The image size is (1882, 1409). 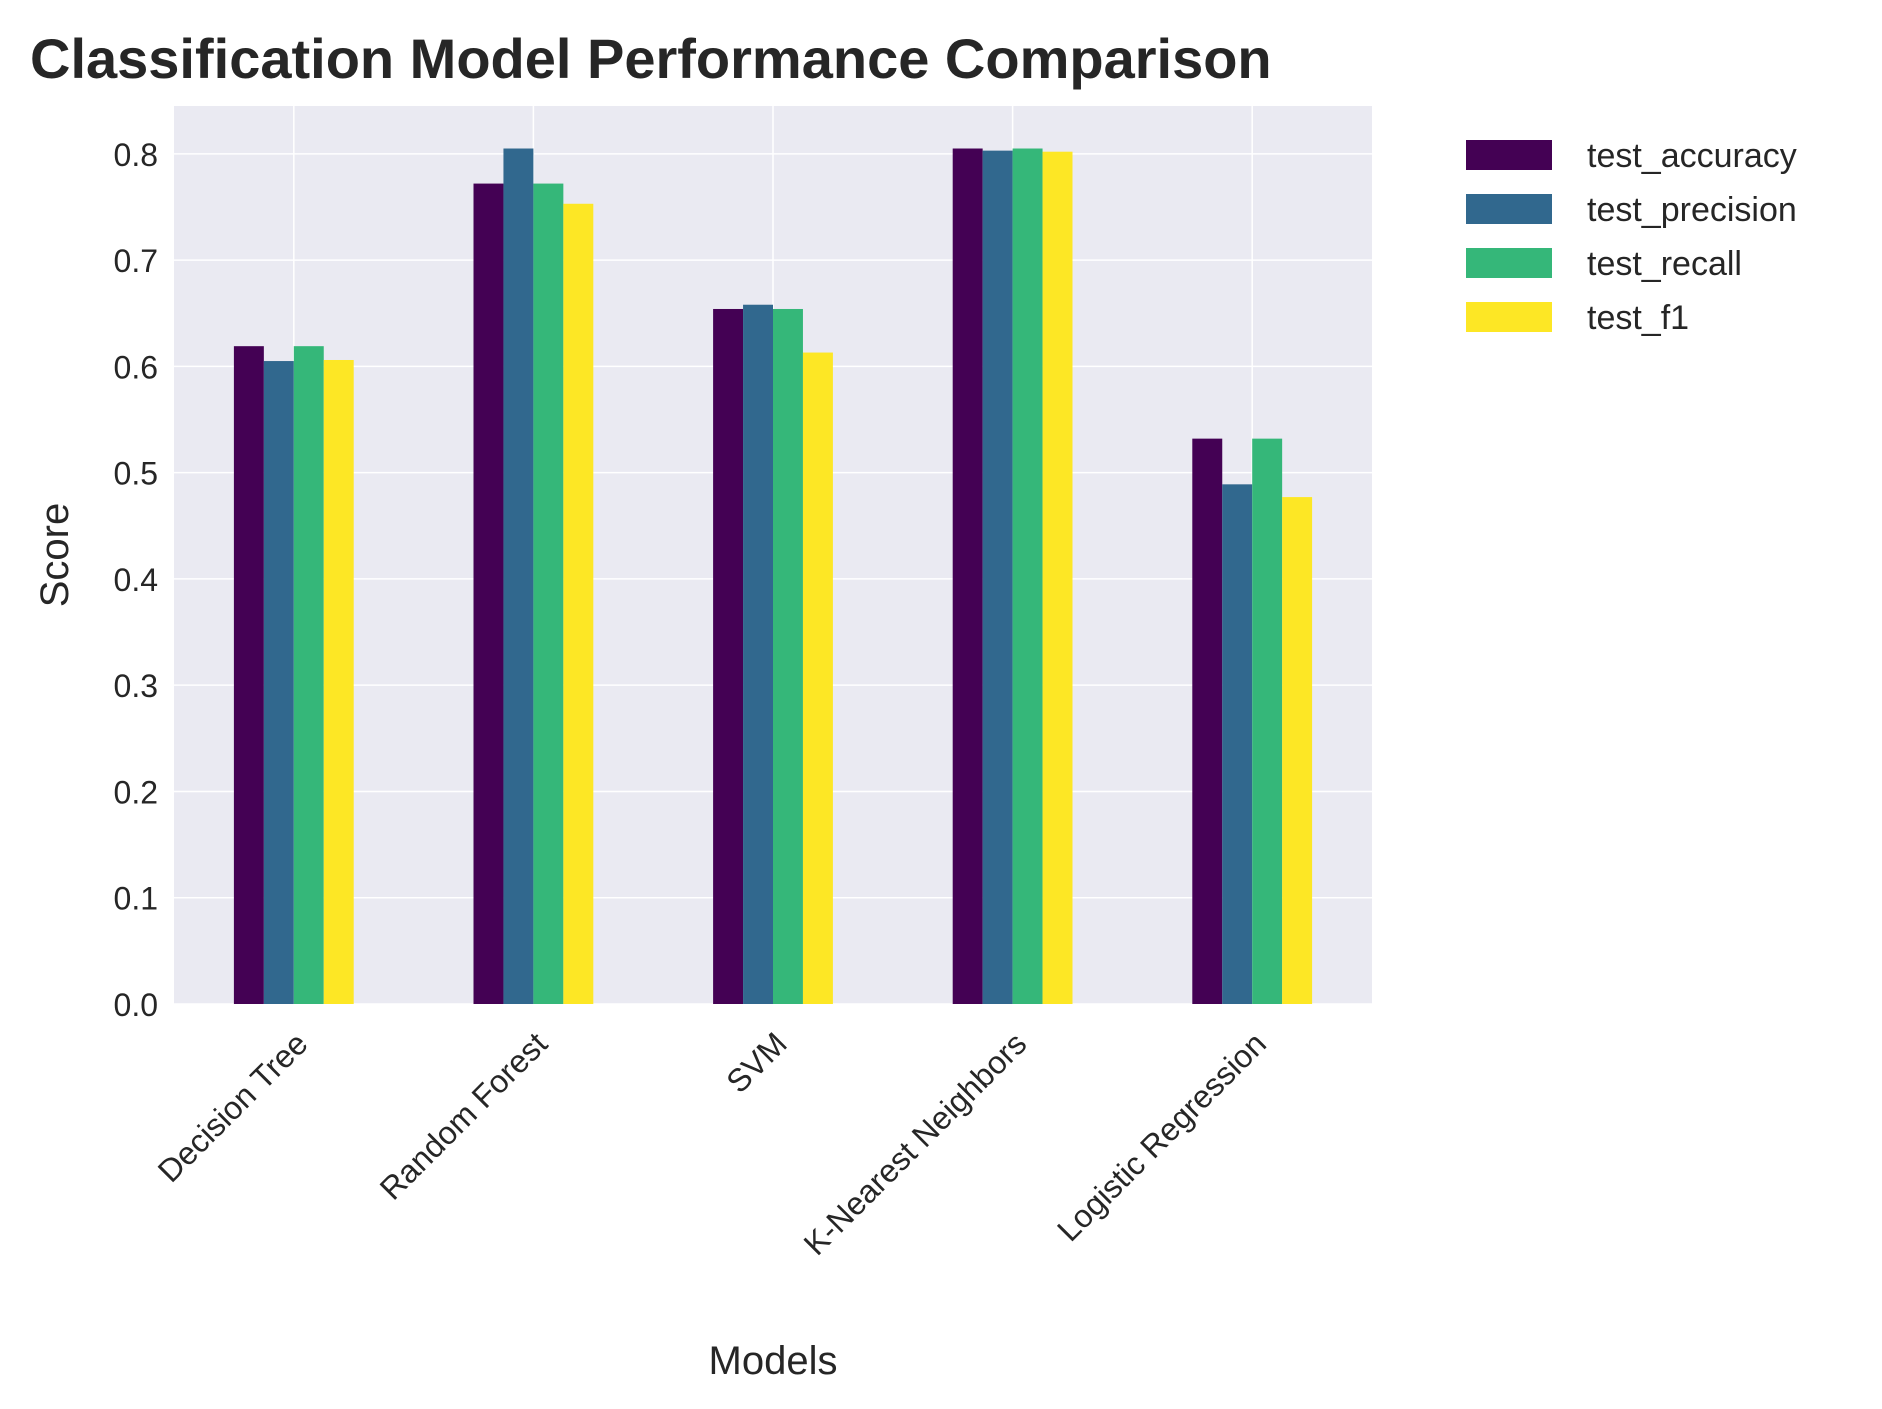 I want to click on bar-test_f1-decision-tree, so click(x=338, y=681).